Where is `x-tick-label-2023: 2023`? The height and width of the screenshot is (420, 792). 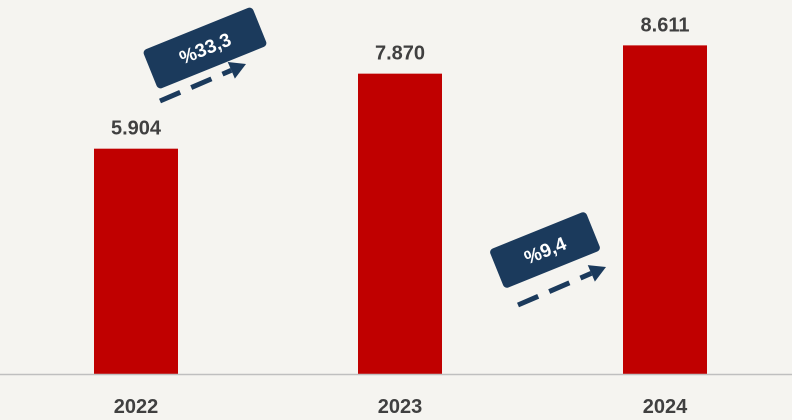 x-tick-label-2023: 2023 is located at coordinates (400, 407).